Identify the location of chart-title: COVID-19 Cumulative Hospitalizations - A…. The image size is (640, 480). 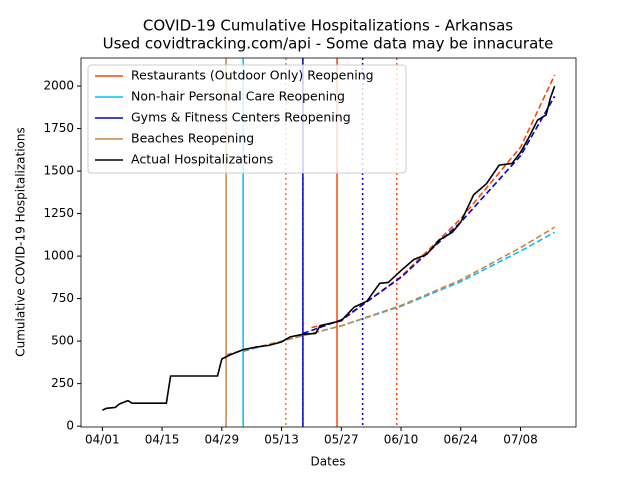
(328, 26).